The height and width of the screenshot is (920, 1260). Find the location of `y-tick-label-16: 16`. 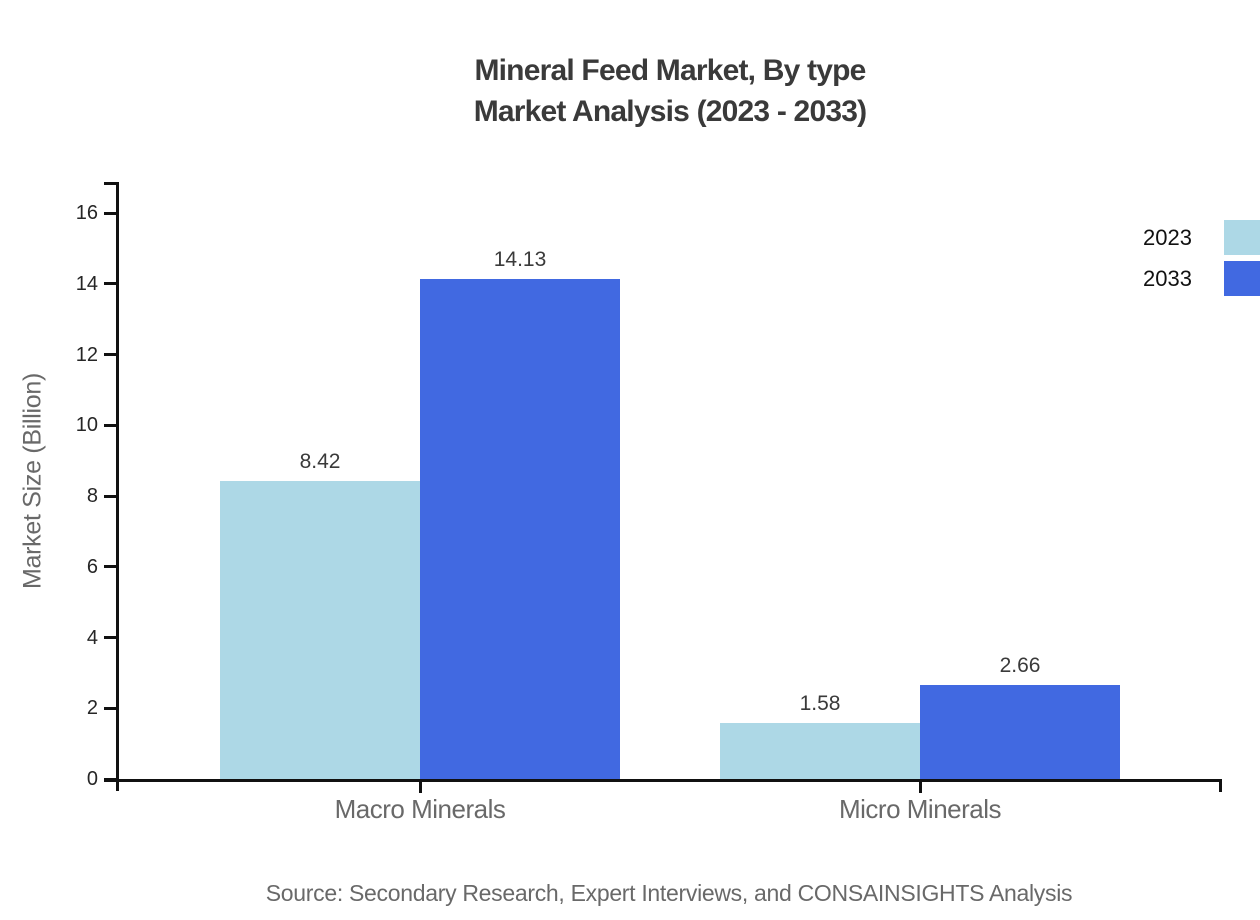

y-tick-label-16: 16 is located at coordinates (86, 213).